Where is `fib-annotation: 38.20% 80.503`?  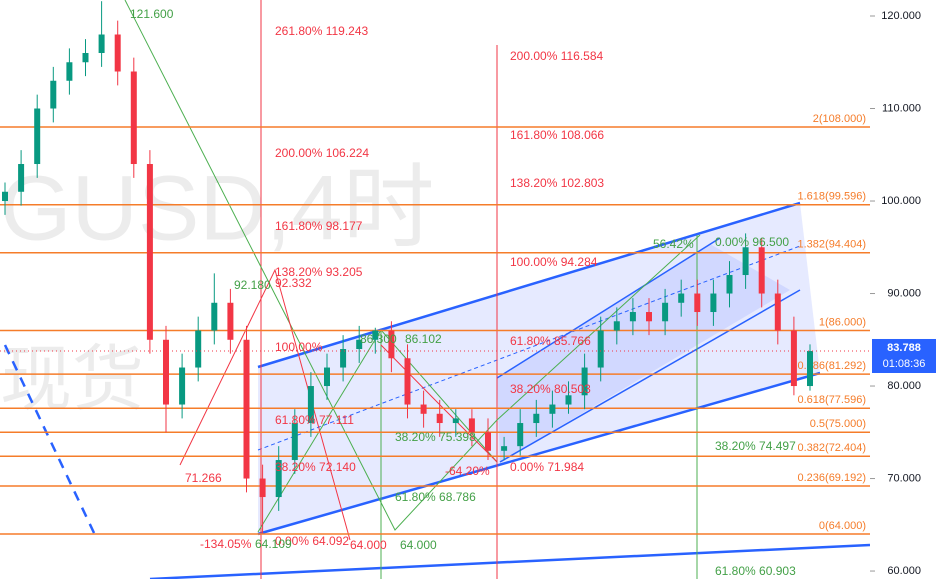
fib-annotation: 38.20% 80.503 is located at coordinates (550, 389).